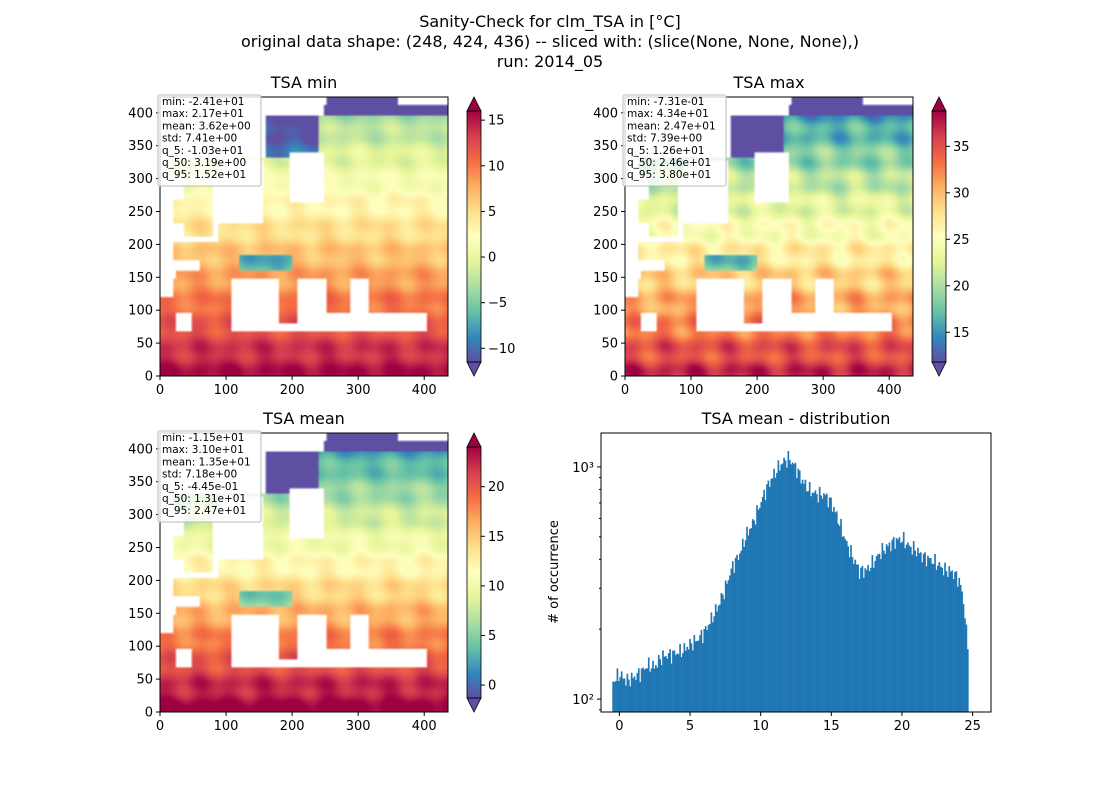 This screenshot has width=1100, height=800. I want to click on stats-line: q_50: 1.31e+01, so click(204, 499).